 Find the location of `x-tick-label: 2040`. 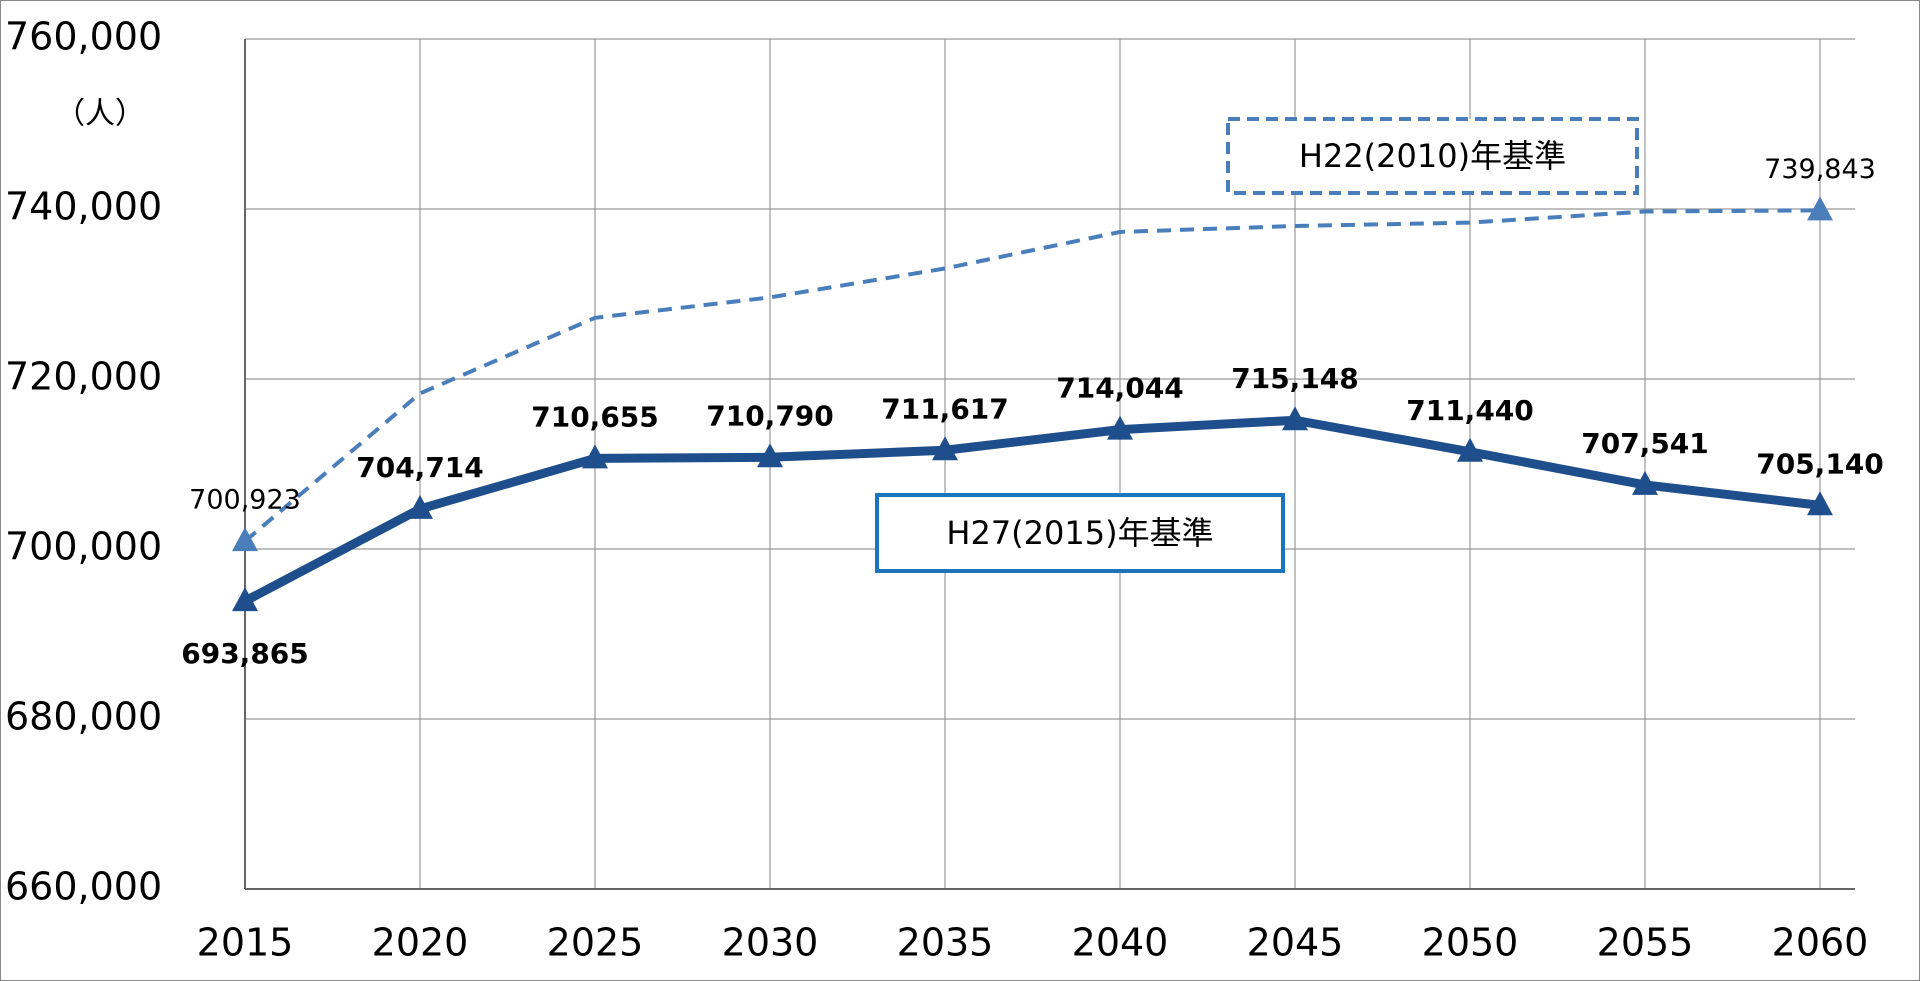

x-tick-label: 2040 is located at coordinates (1120, 943).